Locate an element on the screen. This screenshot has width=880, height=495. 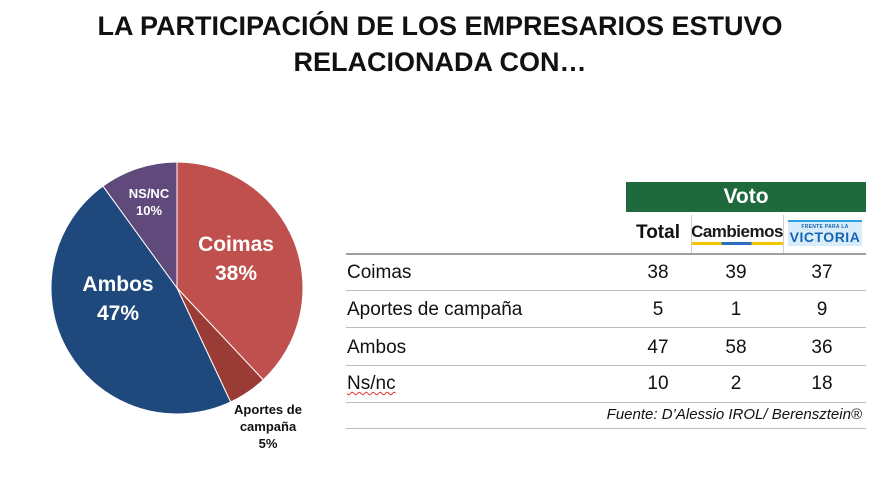
col-header-victoria: FRENTE PARA LA VICTORIA is located at coordinates (825, 233).